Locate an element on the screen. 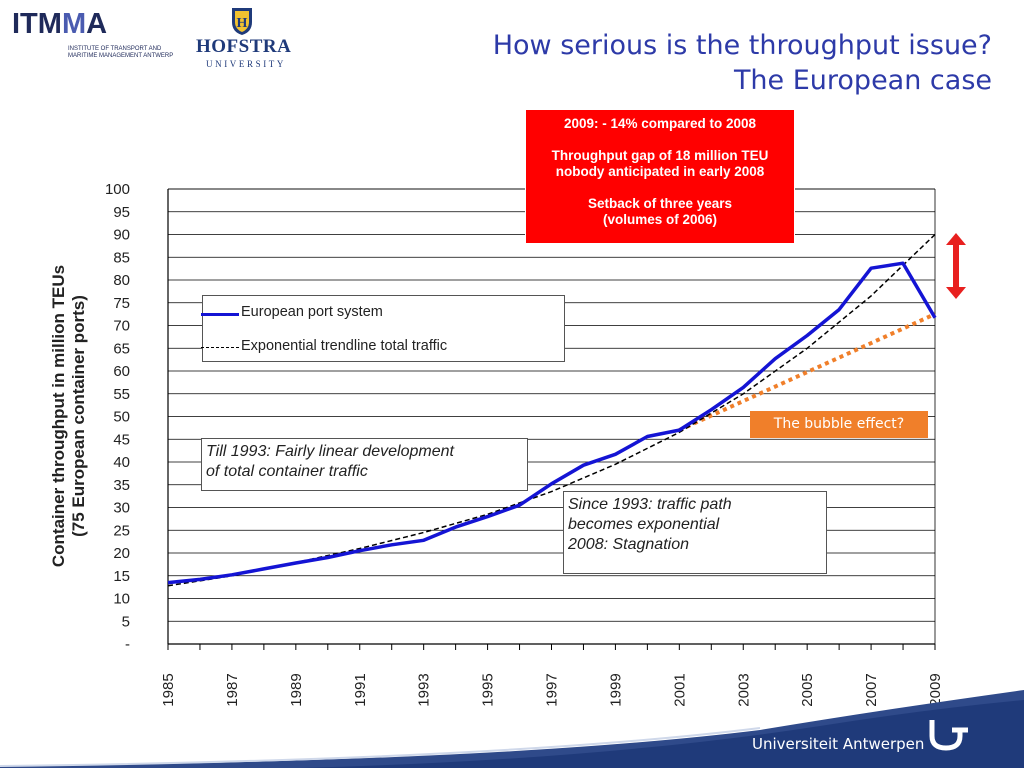  callout-line5: (volumes of 2006) is located at coordinates (660, 219).